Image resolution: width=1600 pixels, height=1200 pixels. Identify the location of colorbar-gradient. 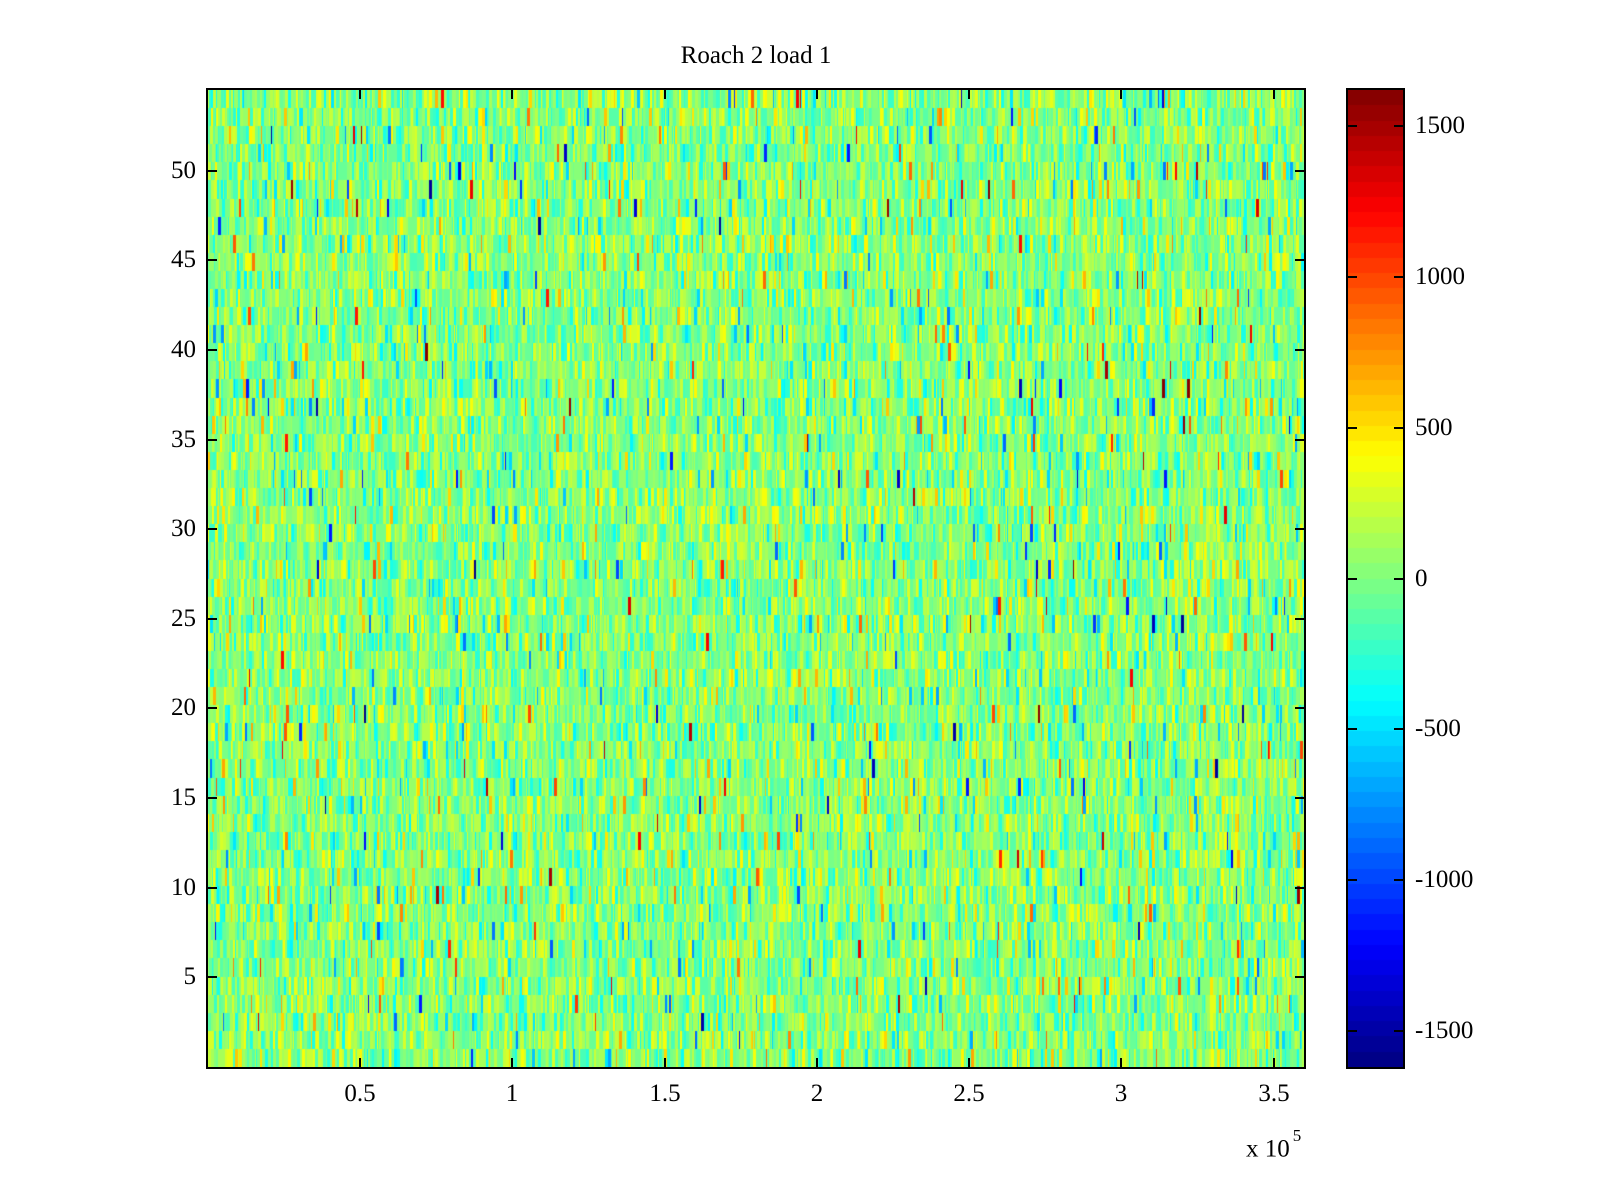
(1375, 578).